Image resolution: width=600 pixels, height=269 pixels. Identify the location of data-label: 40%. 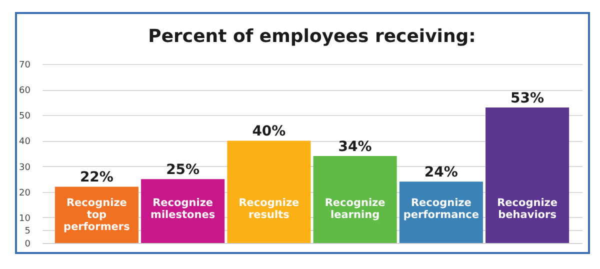
(269, 132).